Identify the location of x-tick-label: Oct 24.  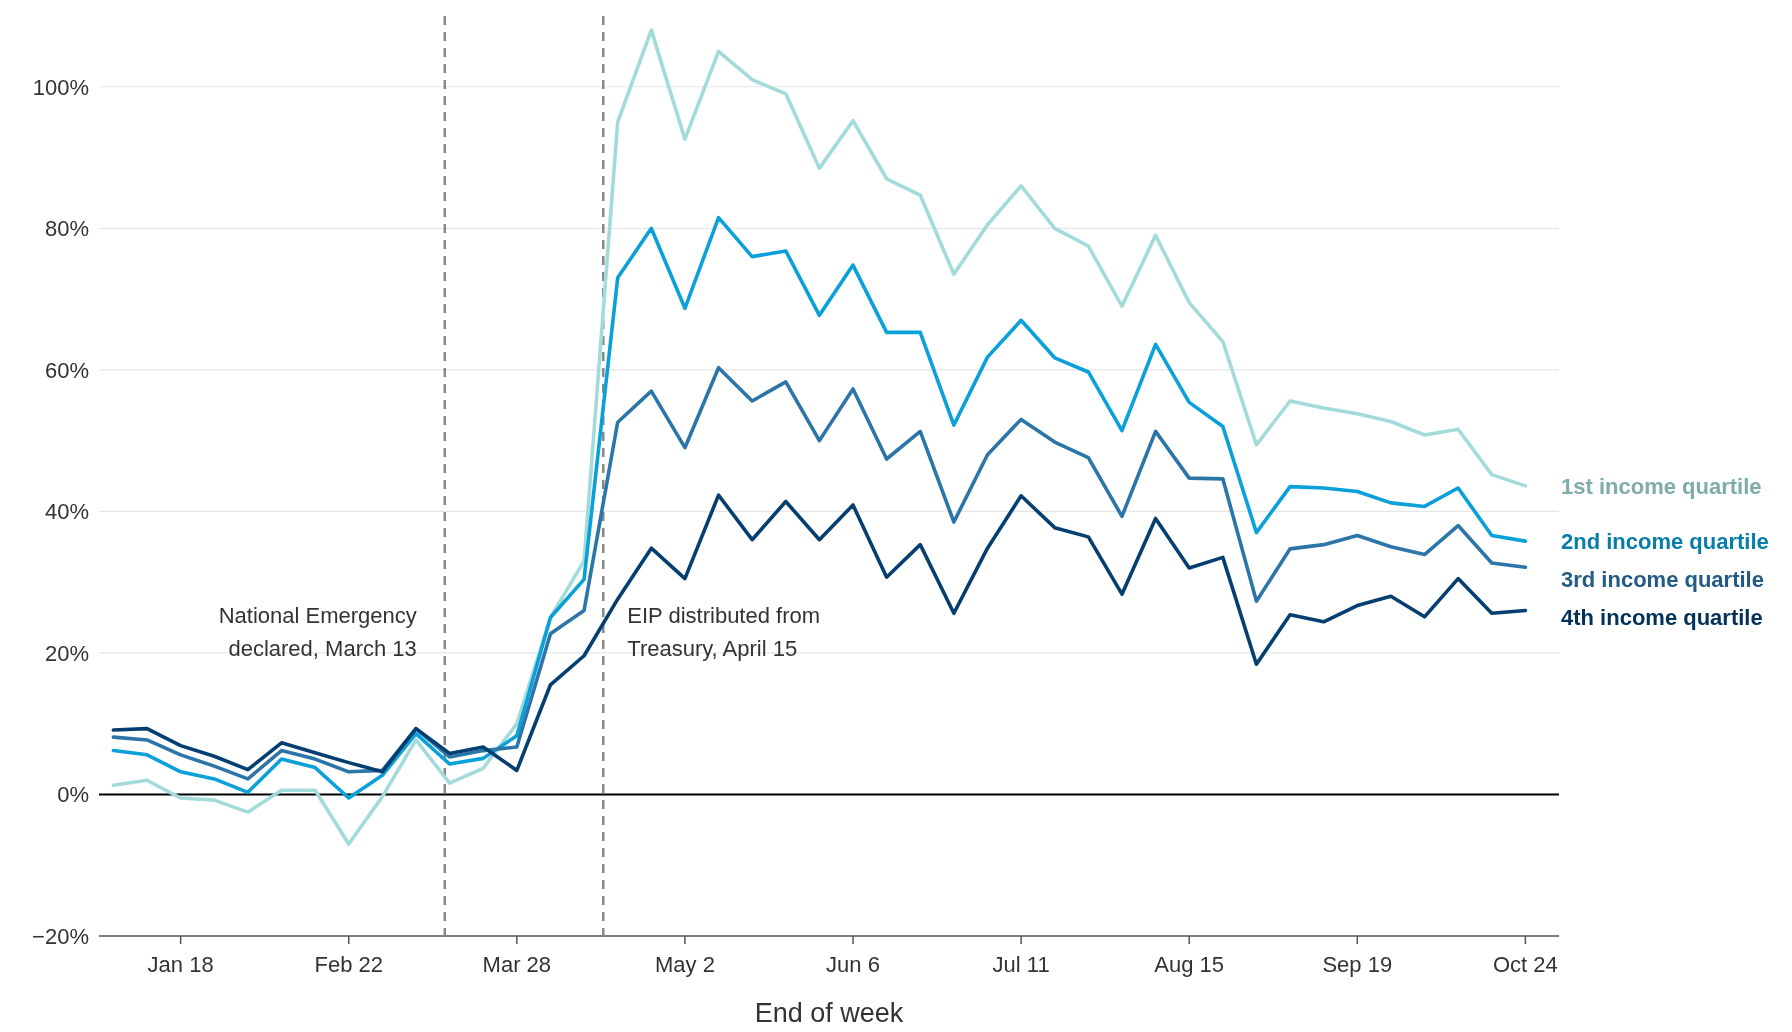
(1525, 964).